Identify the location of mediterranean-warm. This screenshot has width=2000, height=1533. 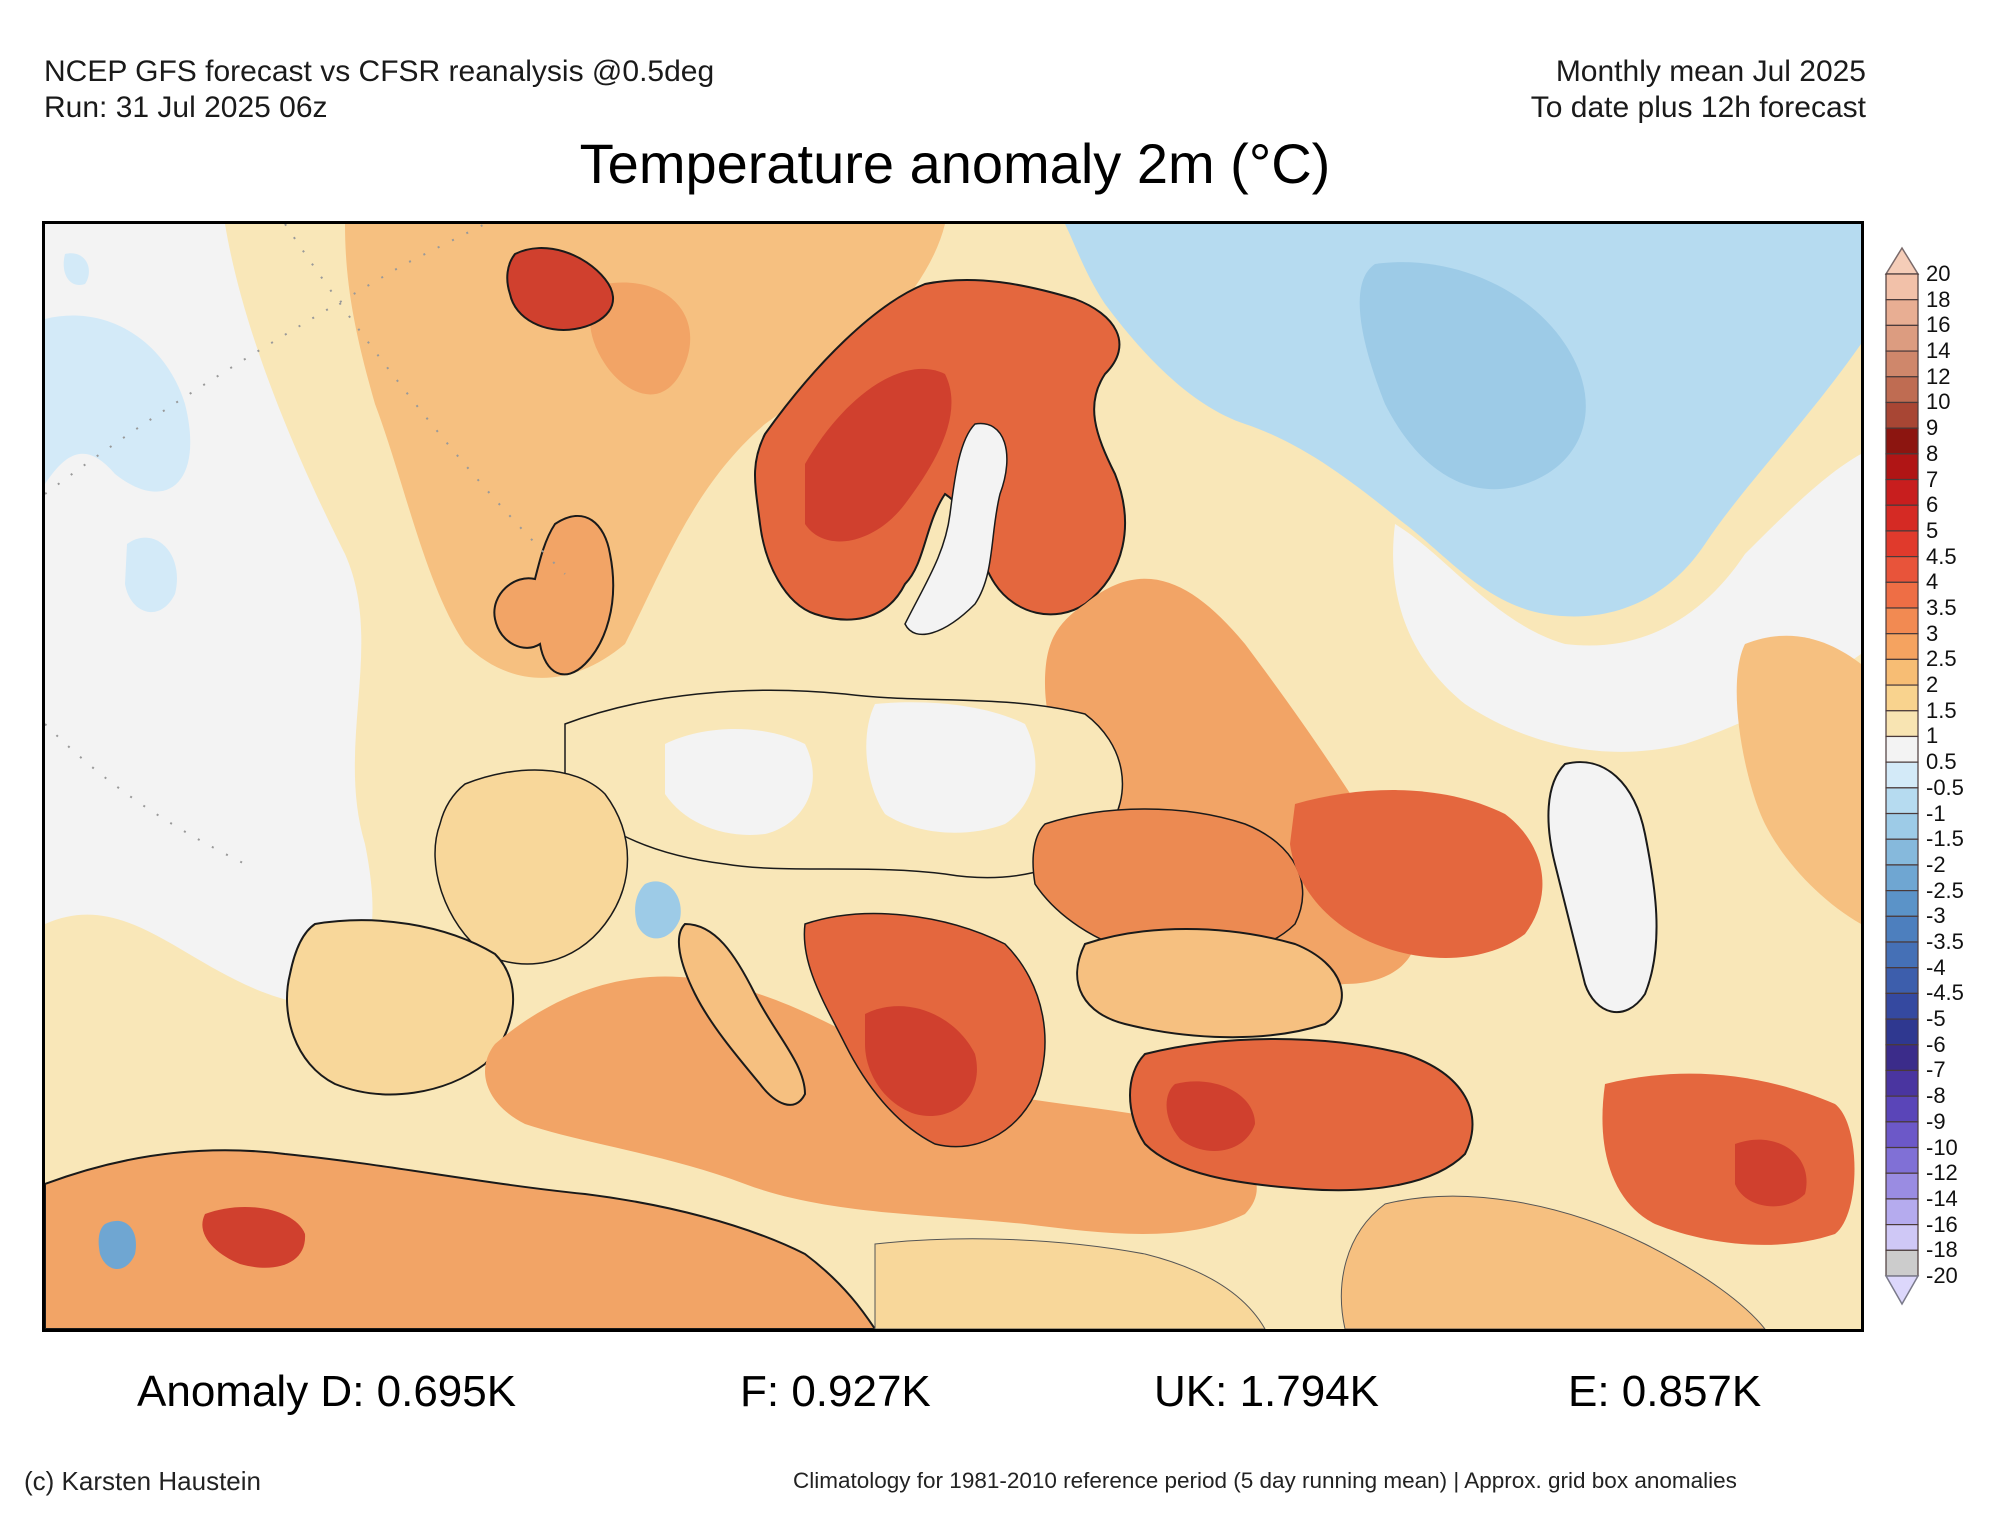
(871, 1105).